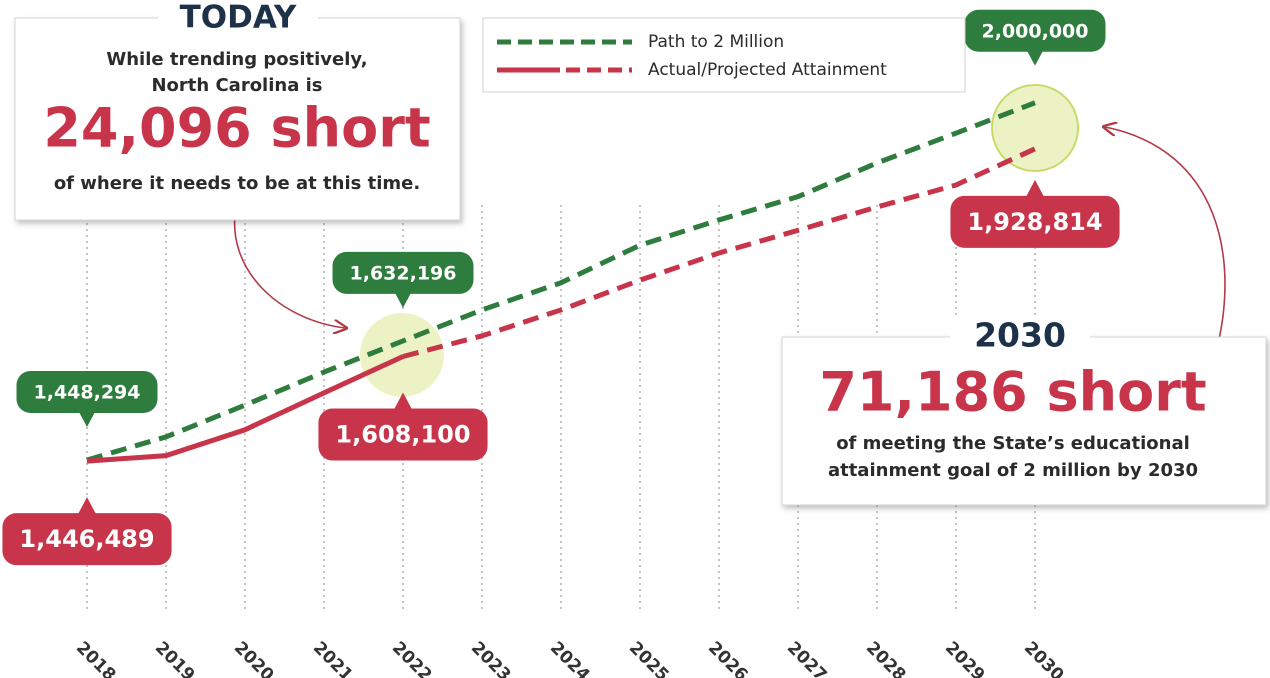  What do you see at coordinates (175, 658) in the screenshot?
I see `x-tick-label: 2019` at bounding box center [175, 658].